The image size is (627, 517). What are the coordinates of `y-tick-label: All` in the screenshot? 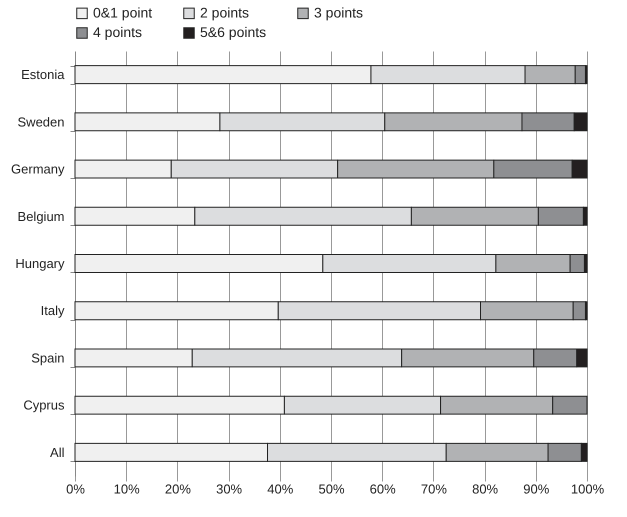 It's located at (57, 452).